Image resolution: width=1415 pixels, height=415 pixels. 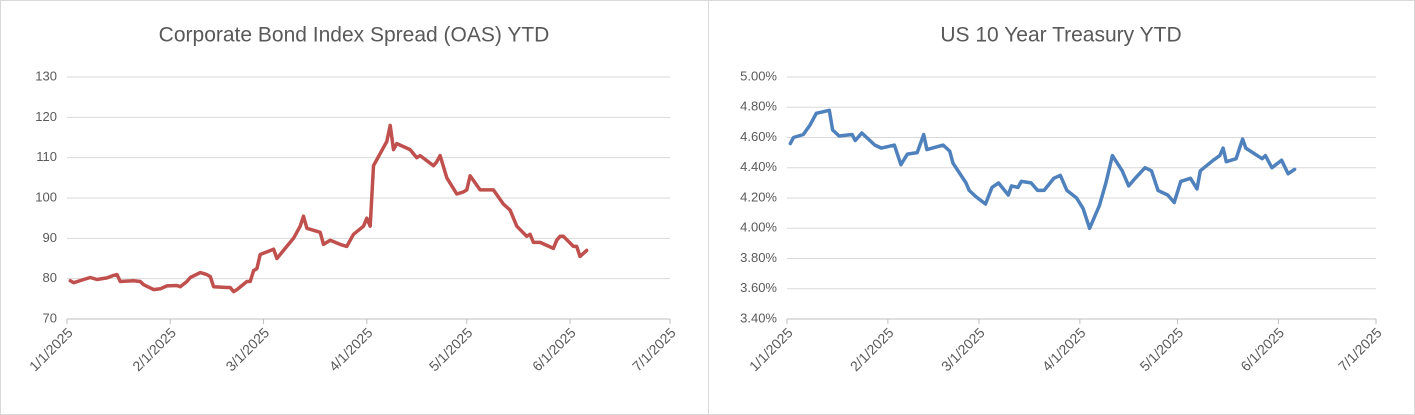 I want to click on y-tick-label: 120, so click(x=46, y=116).